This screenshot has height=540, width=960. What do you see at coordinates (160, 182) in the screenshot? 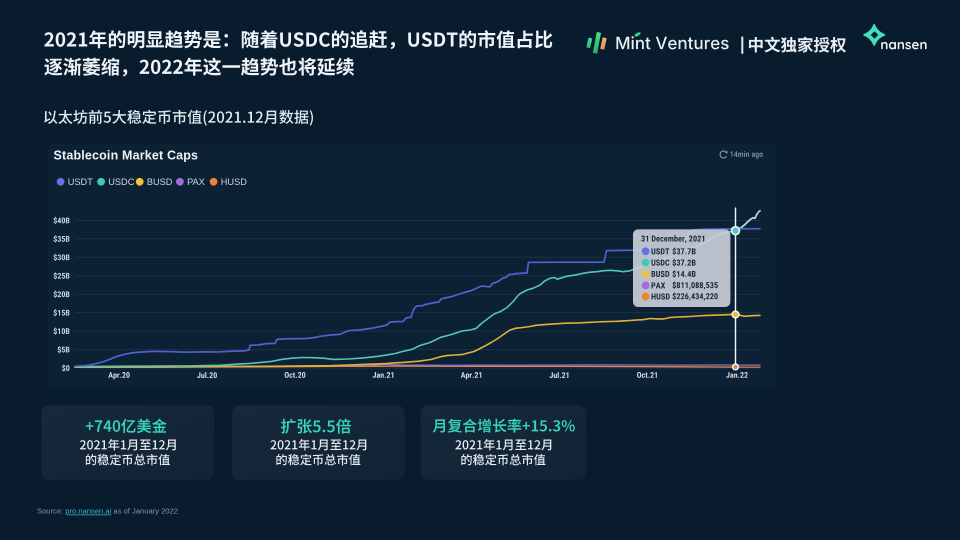
I see `svg-text: BUSD` at bounding box center [160, 182].